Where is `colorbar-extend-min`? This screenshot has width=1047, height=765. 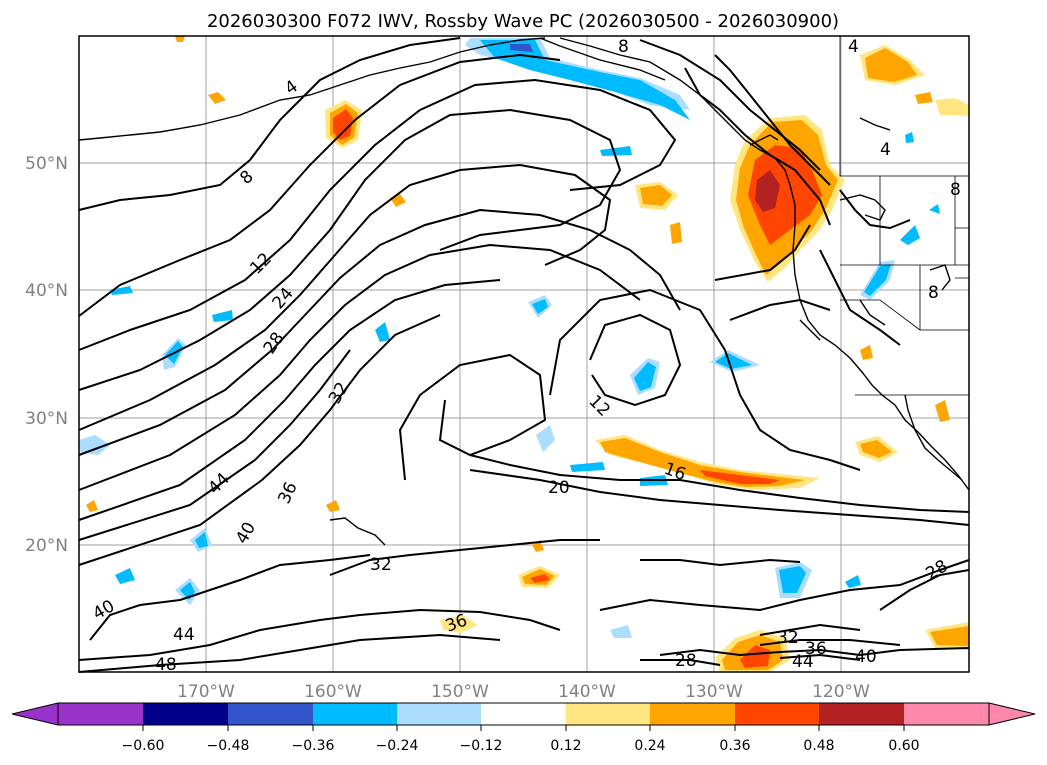
colorbar-extend-min is located at coordinates (35, 714).